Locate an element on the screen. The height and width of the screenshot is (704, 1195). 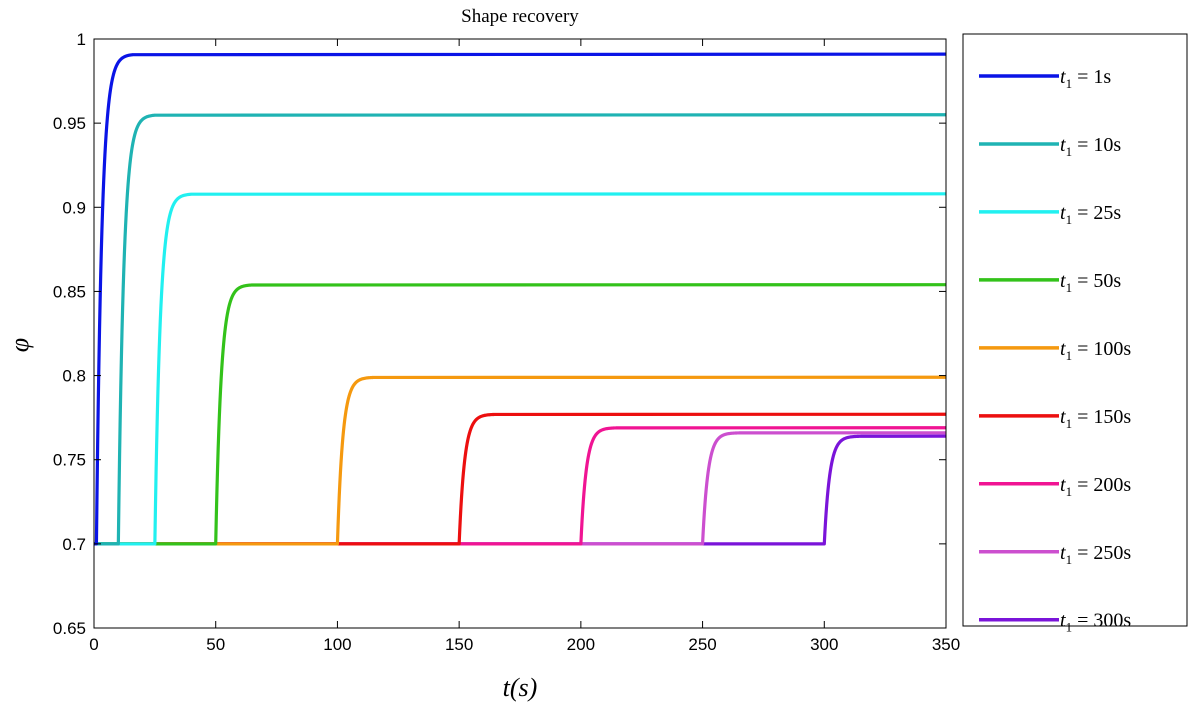
y-tick-label: 0.85 is located at coordinates (69, 291).